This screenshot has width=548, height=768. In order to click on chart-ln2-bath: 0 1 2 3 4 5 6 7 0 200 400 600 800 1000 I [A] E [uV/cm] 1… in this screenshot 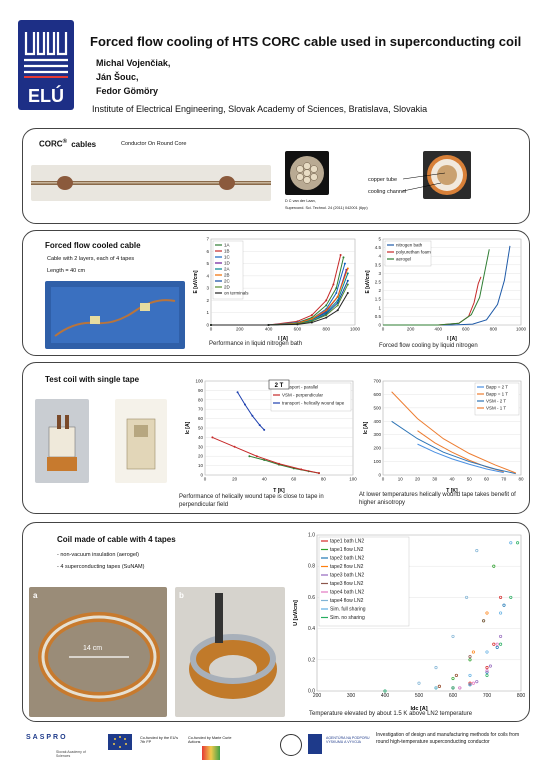, I will do `click(277, 289)`.